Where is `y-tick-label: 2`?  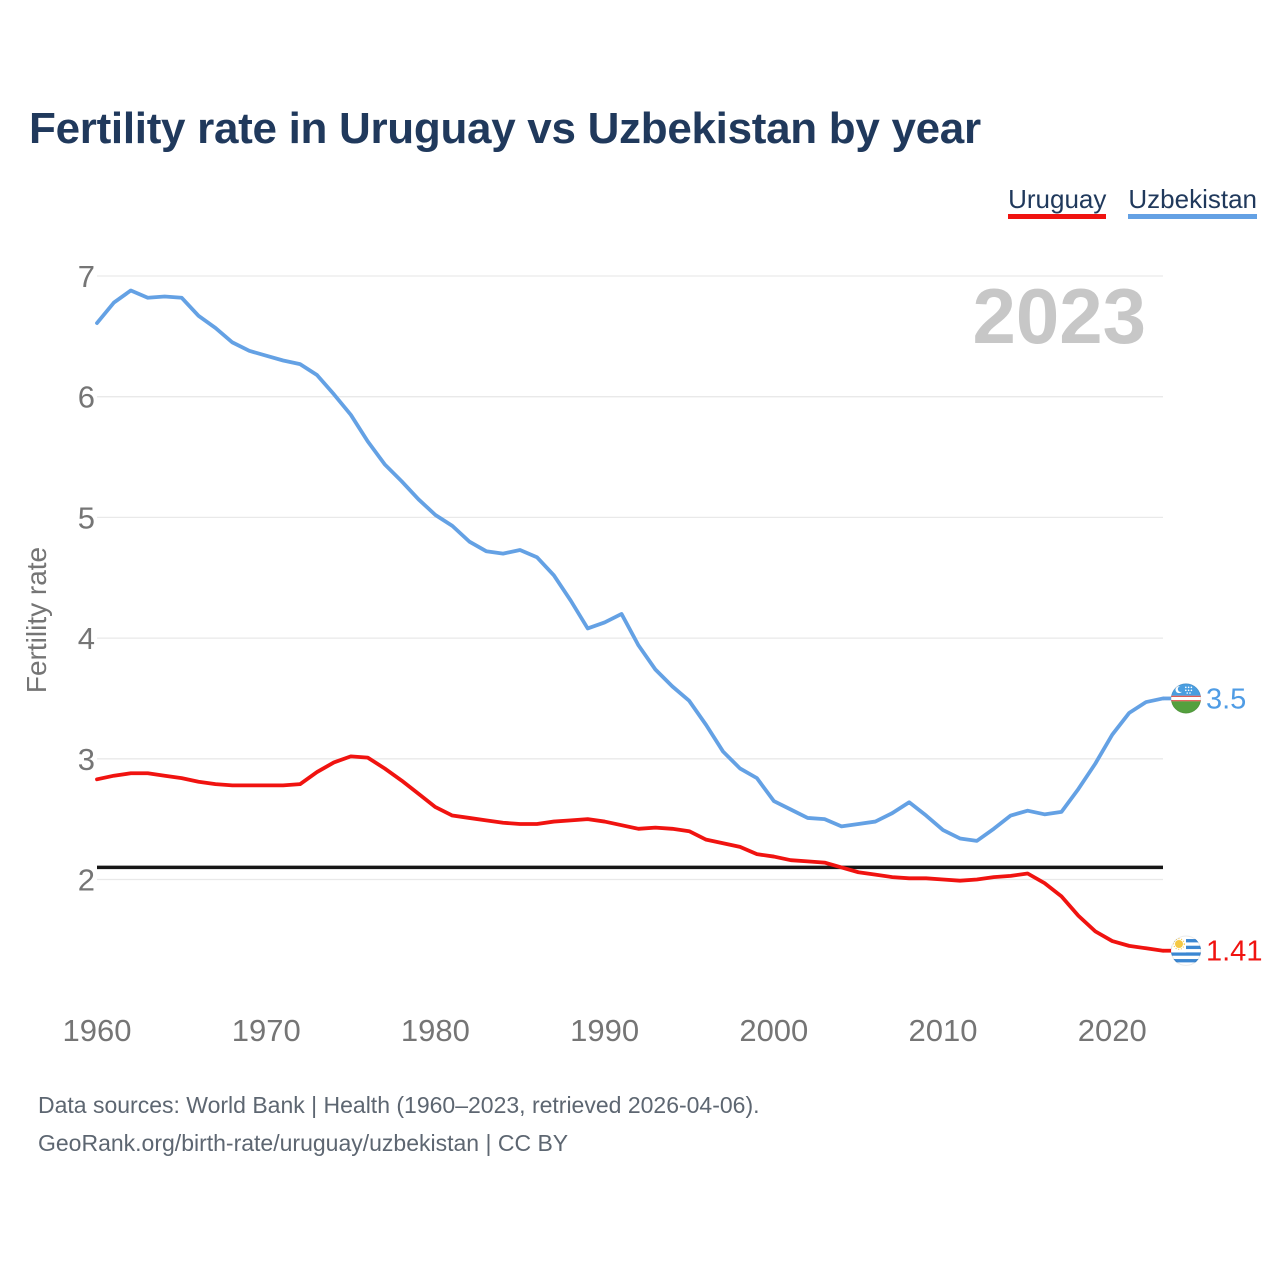 y-tick-label: 2 is located at coordinates (86, 880).